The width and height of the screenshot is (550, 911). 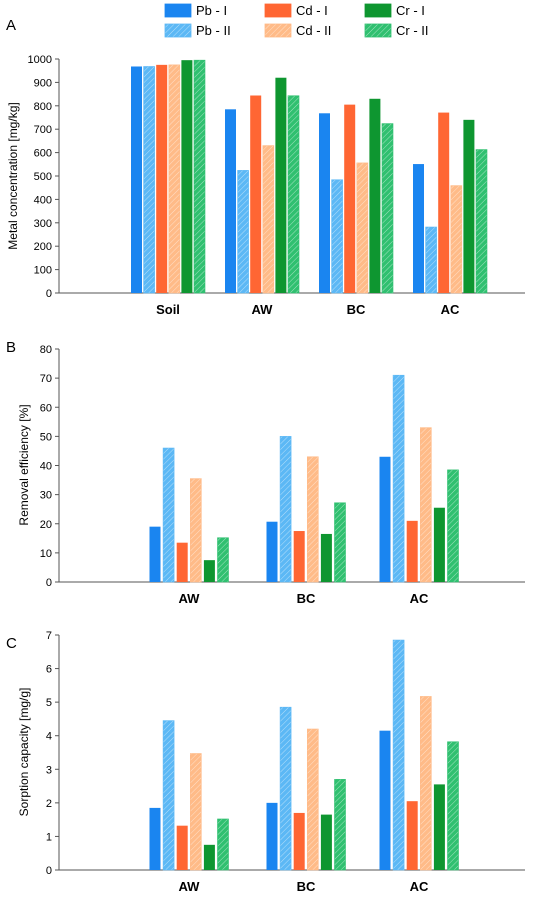 What do you see at coordinates (340, 542) in the screenshot?
I see `panel-b-bar-bc-cr-ii` at bounding box center [340, 542].